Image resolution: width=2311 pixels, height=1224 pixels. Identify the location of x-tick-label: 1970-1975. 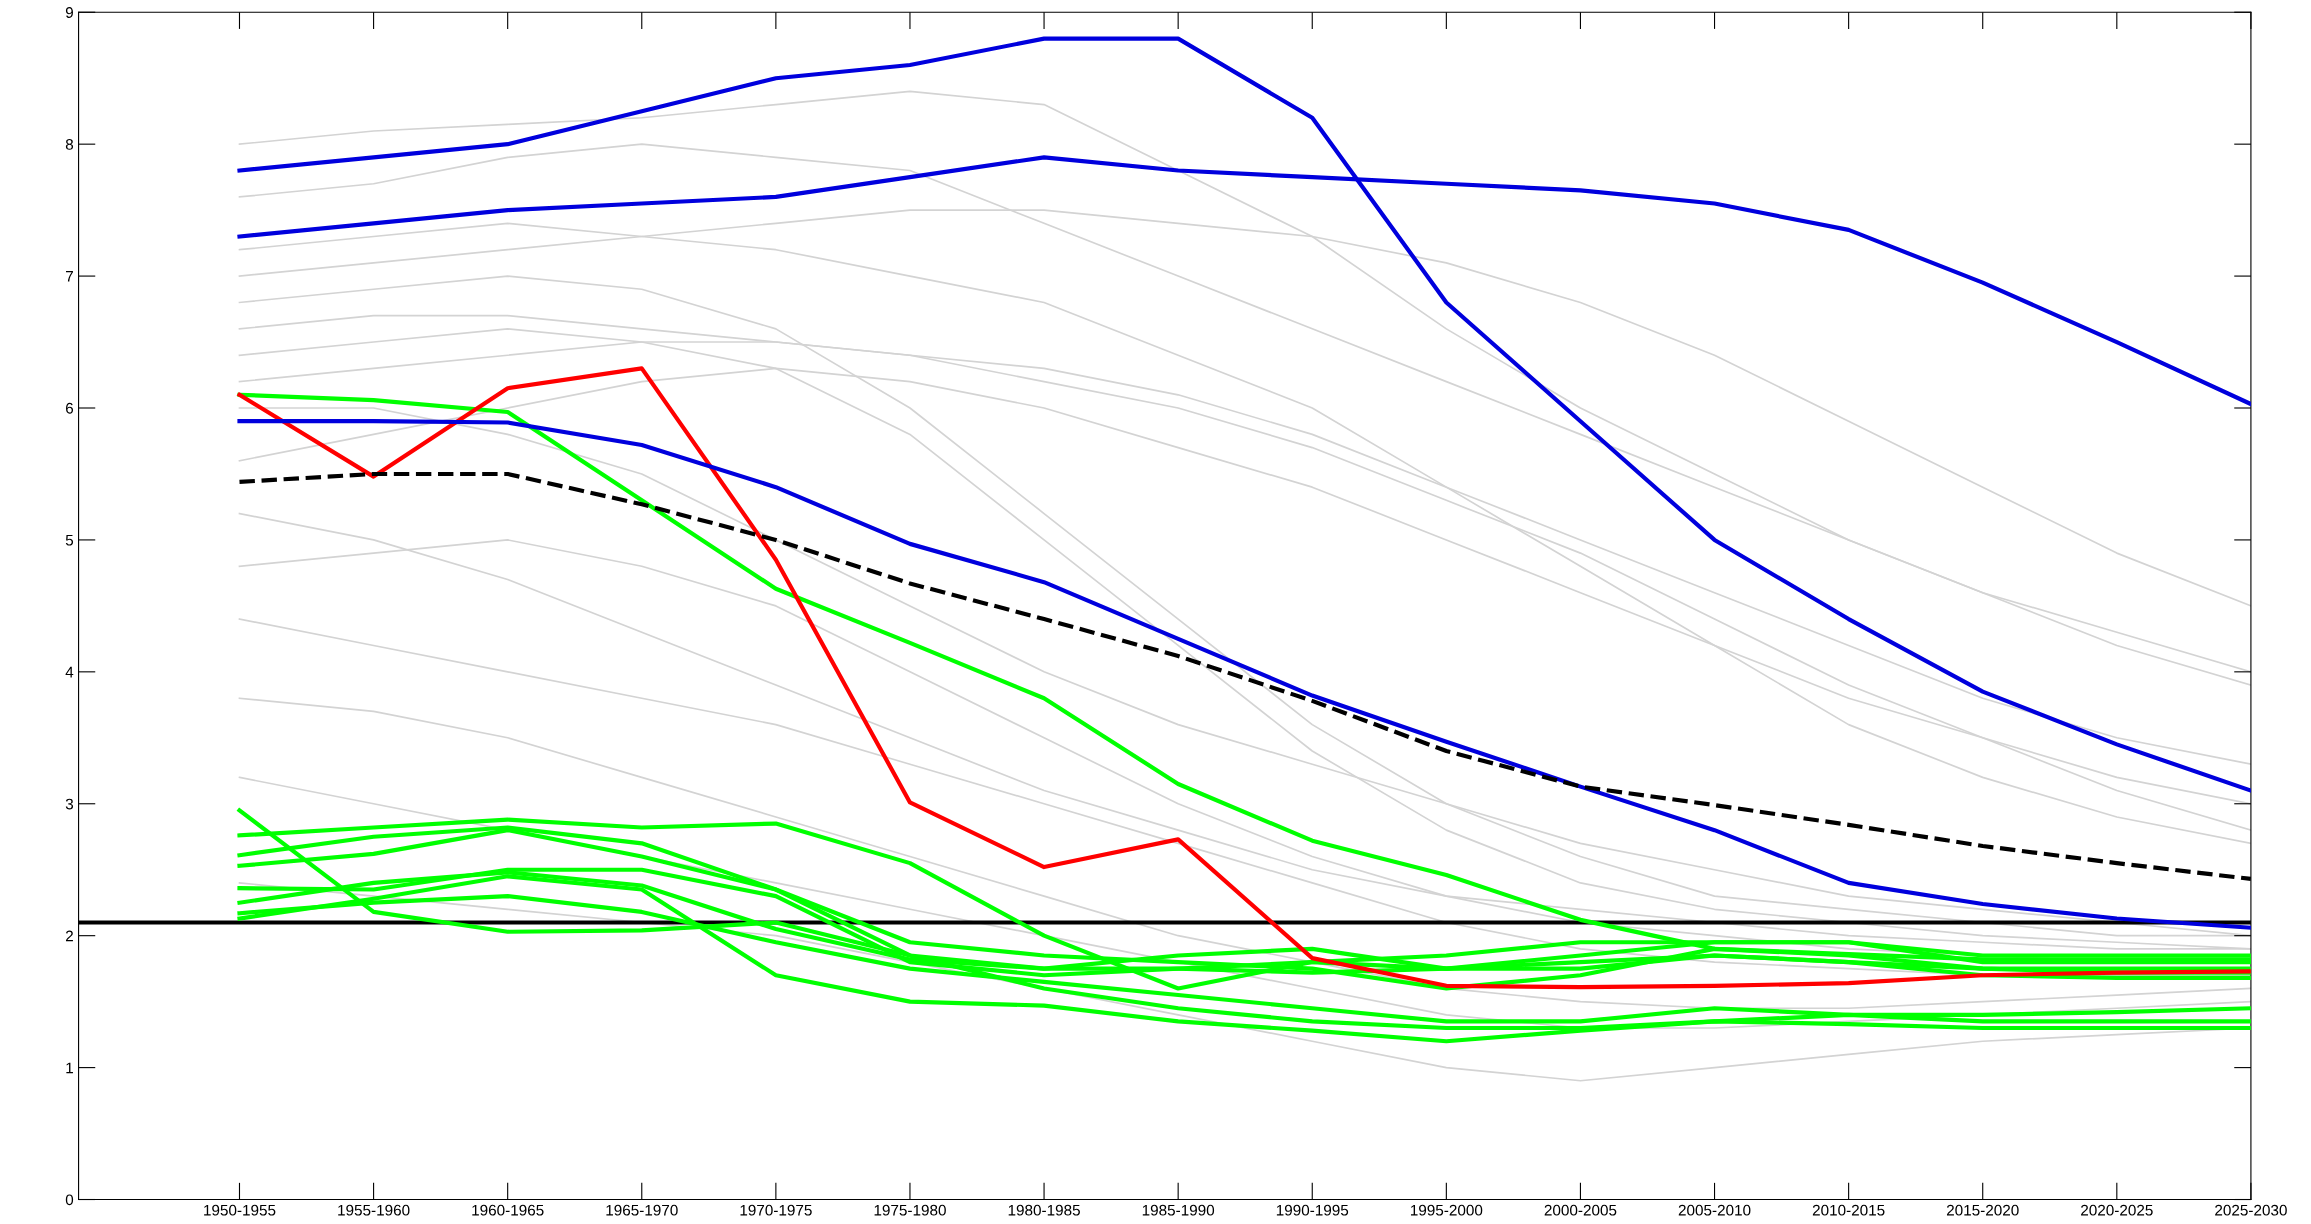
(776, 1210).